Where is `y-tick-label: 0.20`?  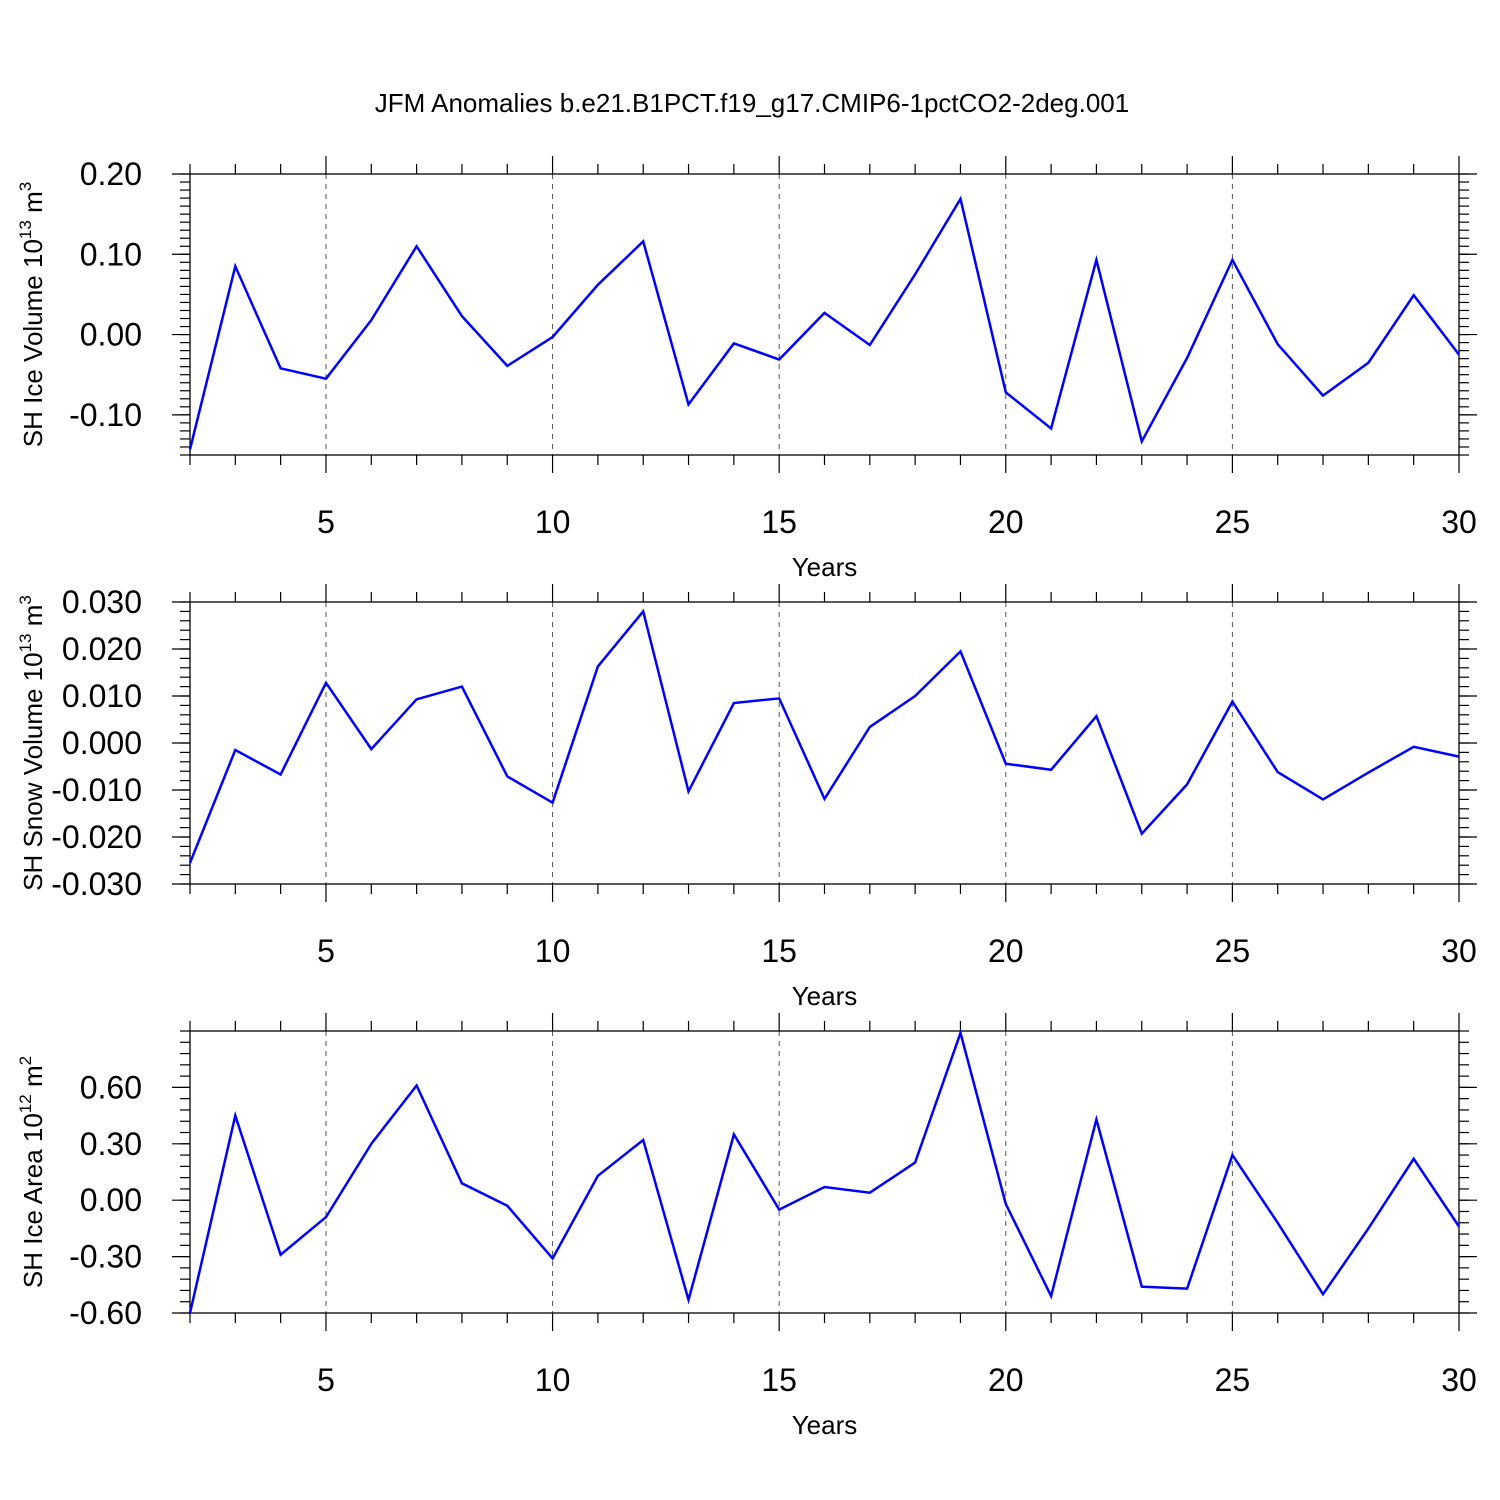
y-tick-label: 0.20 is located at coordinates (111, 174).